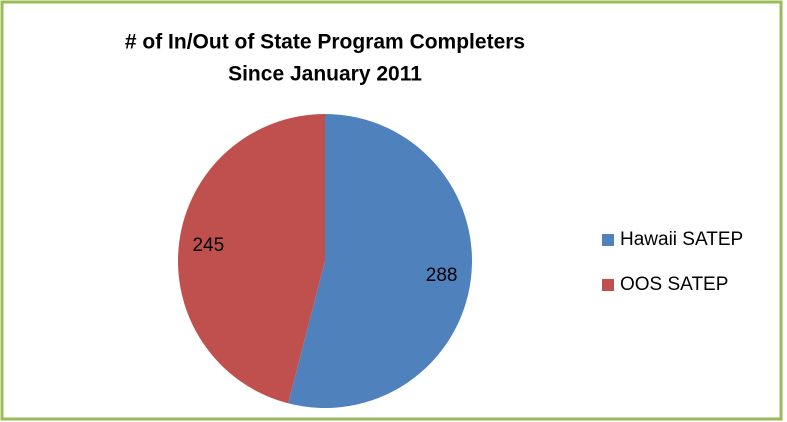  Describe the element at coordinates (251, 259) in the screenshot. I see `pie-slice` at that location.